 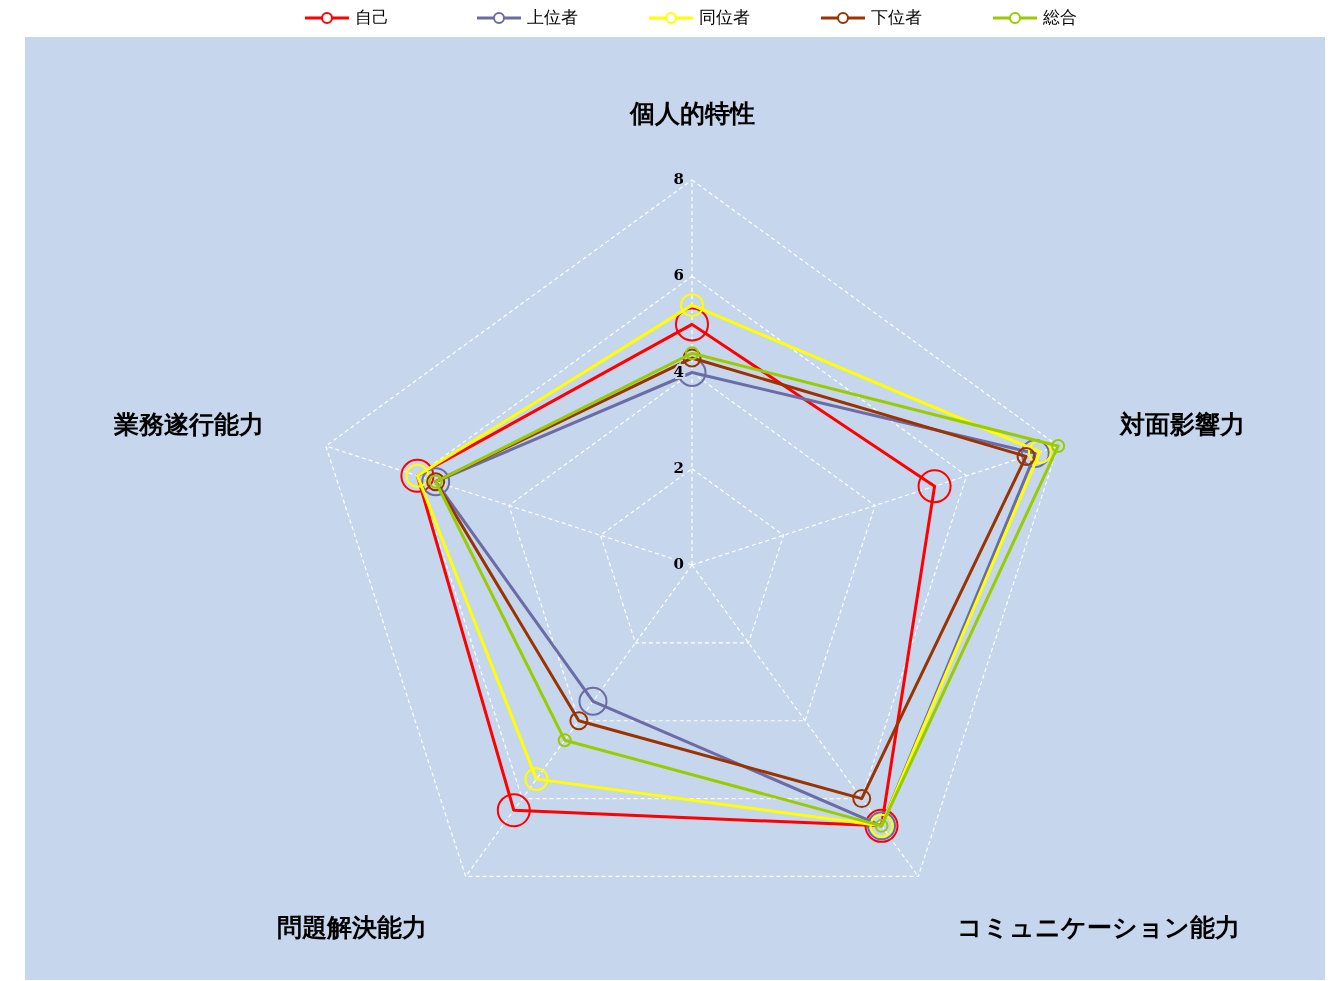 What do you see at coordinates (691, 113) in the screenshot?
I see `spoke-label: 個人的特性` at bounding box center [691, 113].